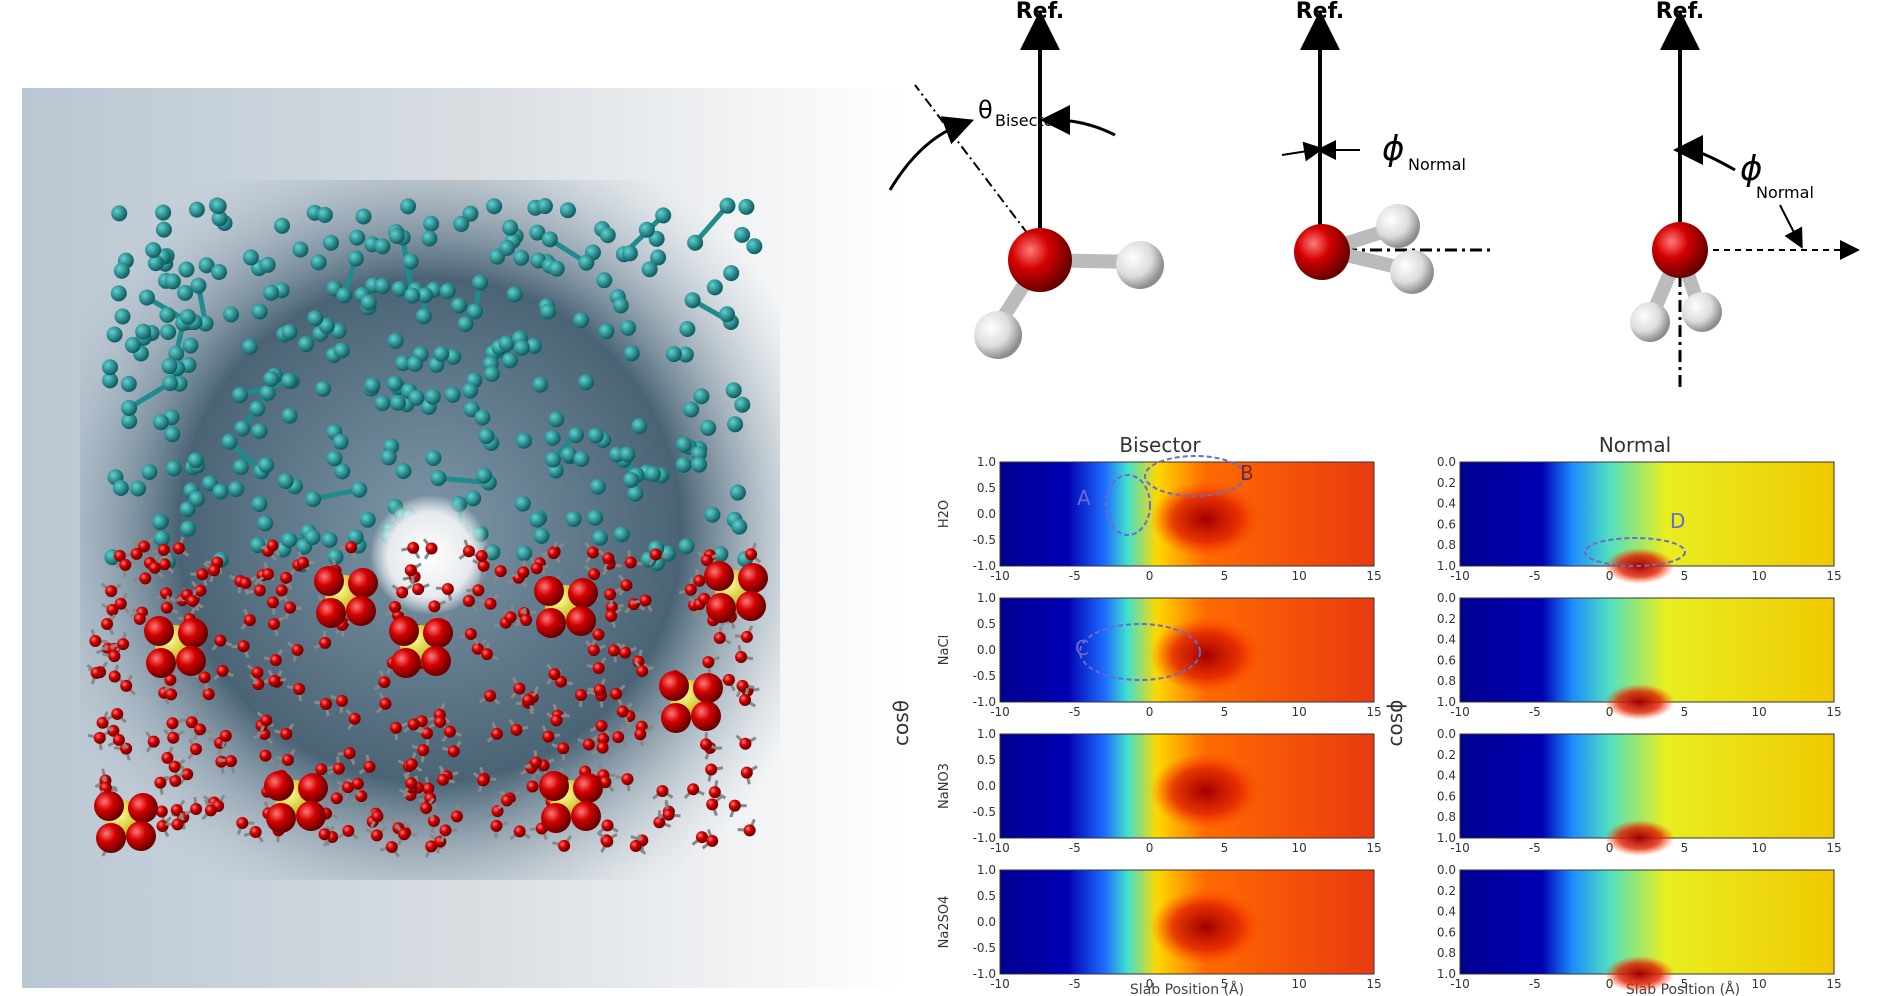  Describe the element at coordinates (1437, 164) in the screenshot. I see `normal-subscript: Normal` at that location.